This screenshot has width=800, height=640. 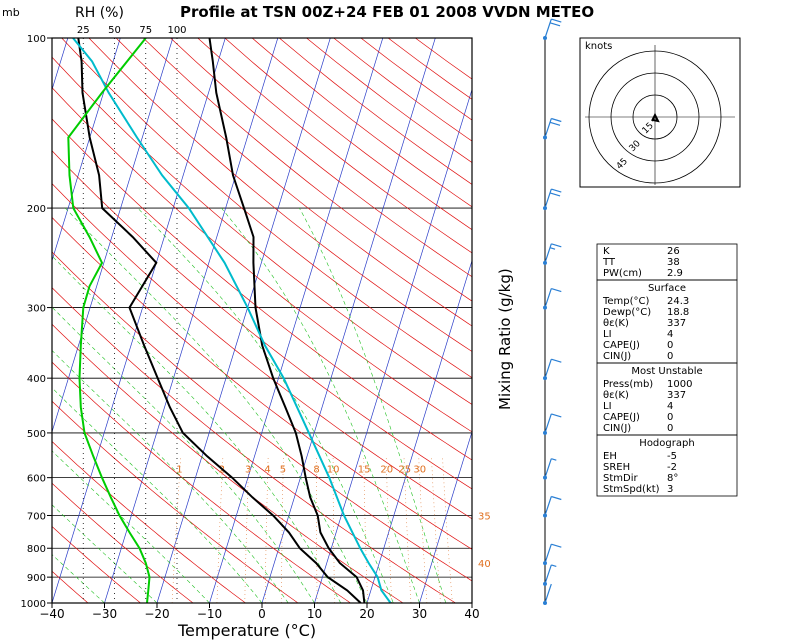 What do you see at coordinates (419, 614) in the screenshot?
I see `x-tick-label: 30` at bounding box center [419, 614].